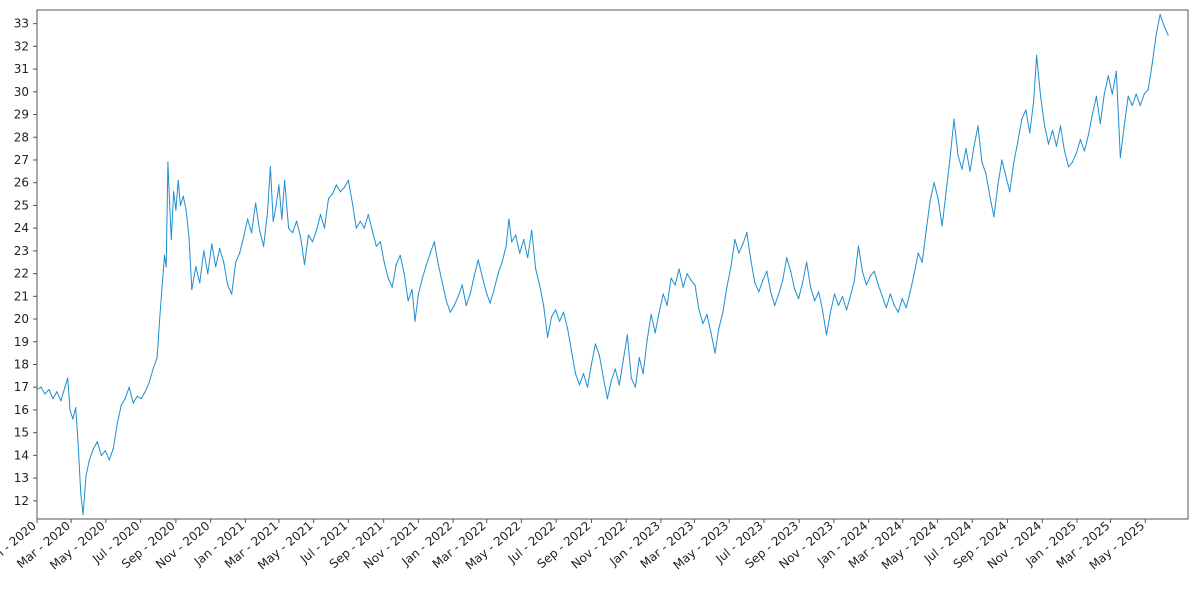 The image size is (1200, 604). What do you see at coordinates (21, 205) in the screenshot?
I see `y-tick-label: 25` at bounding box center [21, 205].